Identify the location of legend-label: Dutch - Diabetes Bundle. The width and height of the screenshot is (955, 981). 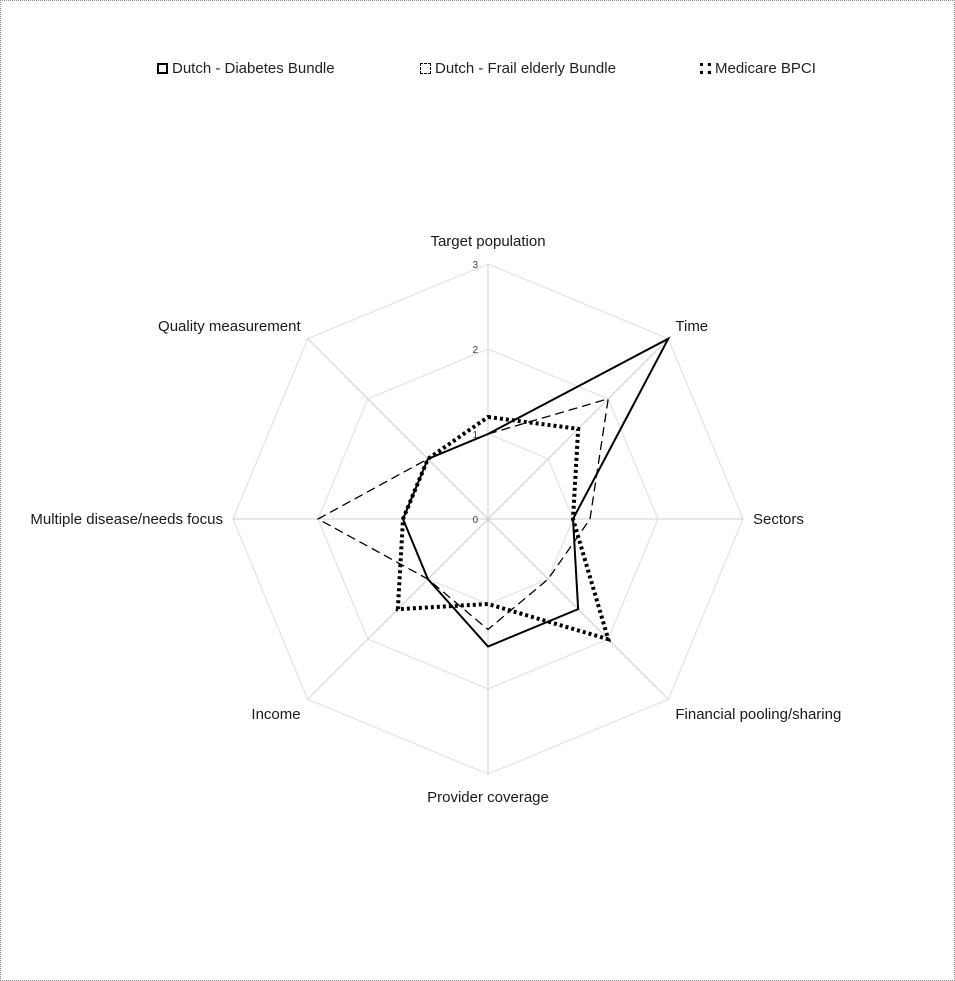
(253, 68).